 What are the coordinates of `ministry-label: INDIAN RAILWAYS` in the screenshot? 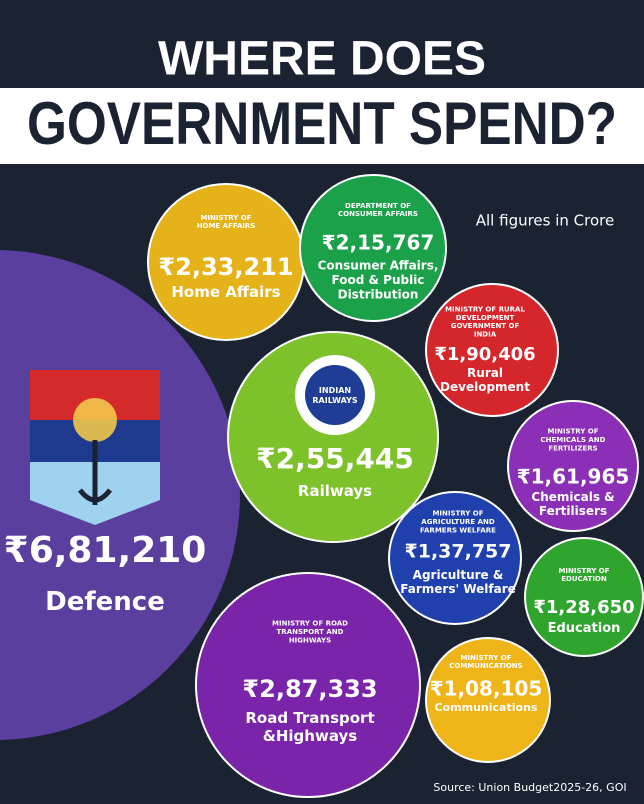 It's located at (334, 395).